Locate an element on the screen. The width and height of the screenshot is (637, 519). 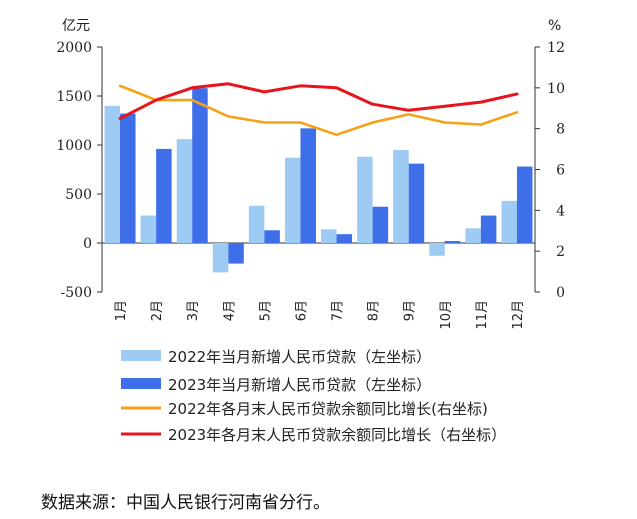
line-series-2023 is located at coordinates (318, 101).